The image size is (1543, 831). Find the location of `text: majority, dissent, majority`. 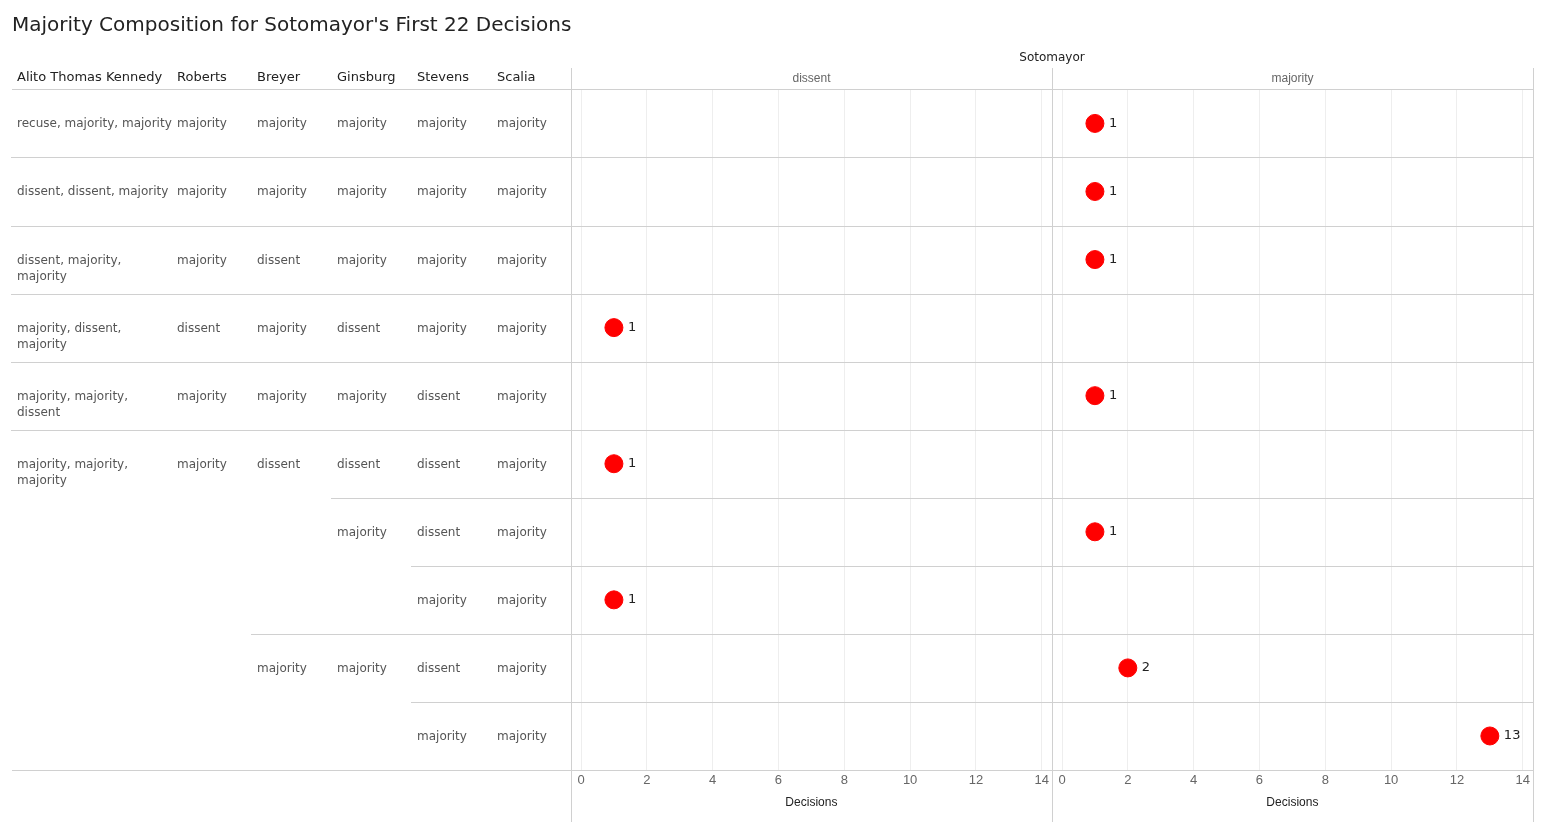

text: majority, dissent, majority is located at coordinates (69, 335).